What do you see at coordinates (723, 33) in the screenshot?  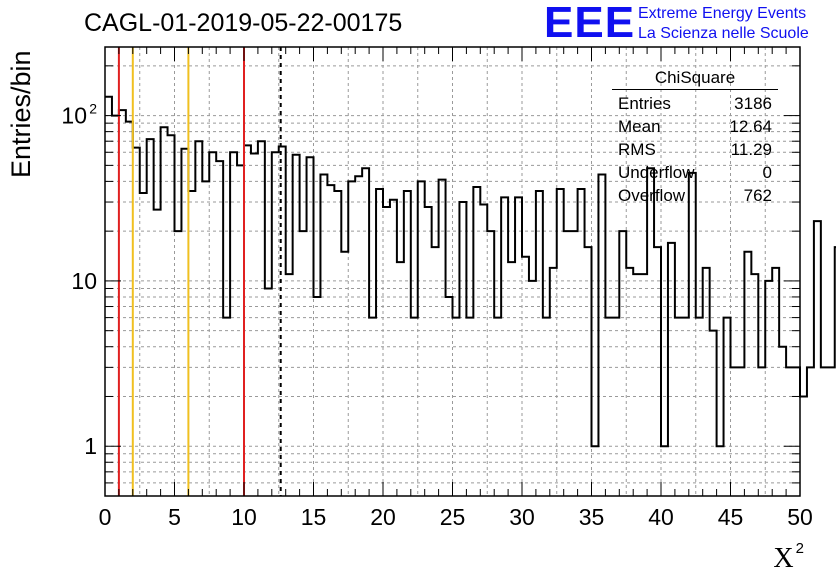 I see `org-subtitle: La Scienza nelle Scuole` at bounding box center [723, 33].